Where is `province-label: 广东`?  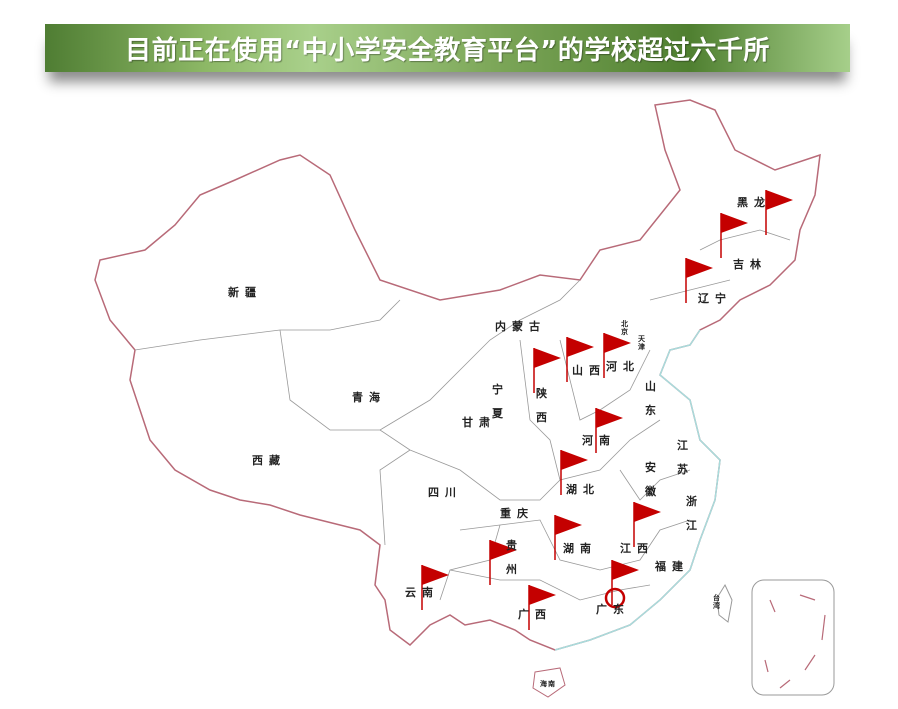 province-label: 广东 is located at coordinates (613, 609).